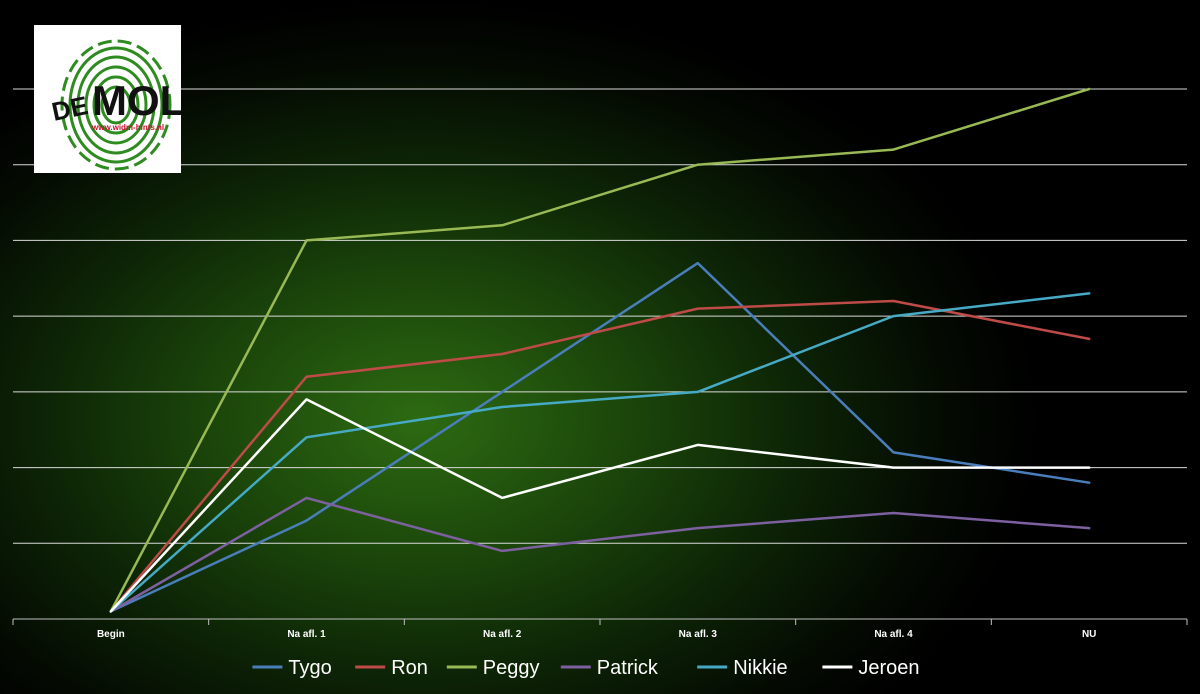  Describe the element at coordinates (502, 634) in the screenshot. I see `x-tick-label: Na afl. 2` at that location.